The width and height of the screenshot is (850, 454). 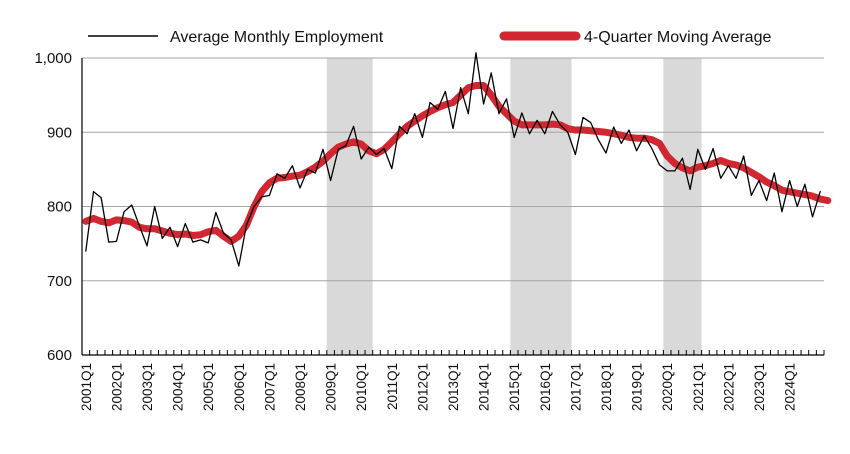 What do you see at coordinates (147, 387) in the screenshot?
I see `x-tick-label: 2003Q1` at bounding box center [147, 387].